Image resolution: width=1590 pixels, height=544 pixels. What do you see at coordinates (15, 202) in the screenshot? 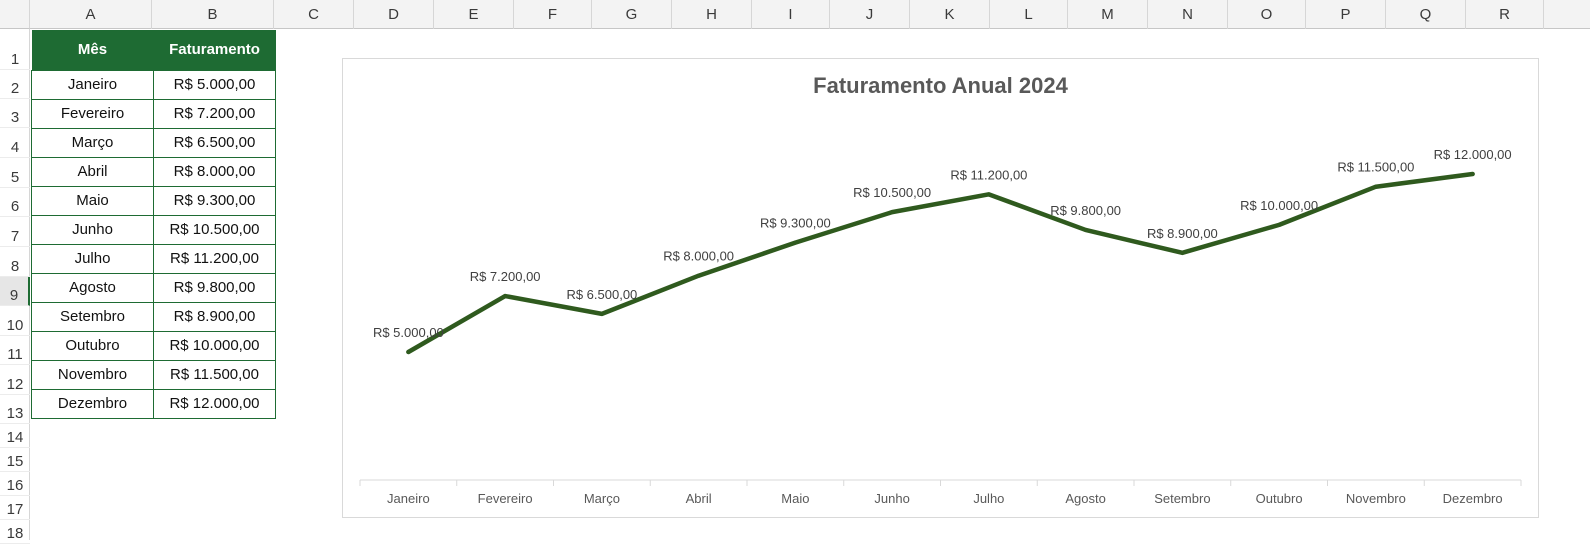
I see `row-header-6: 6` at bounding box center [15, 202].